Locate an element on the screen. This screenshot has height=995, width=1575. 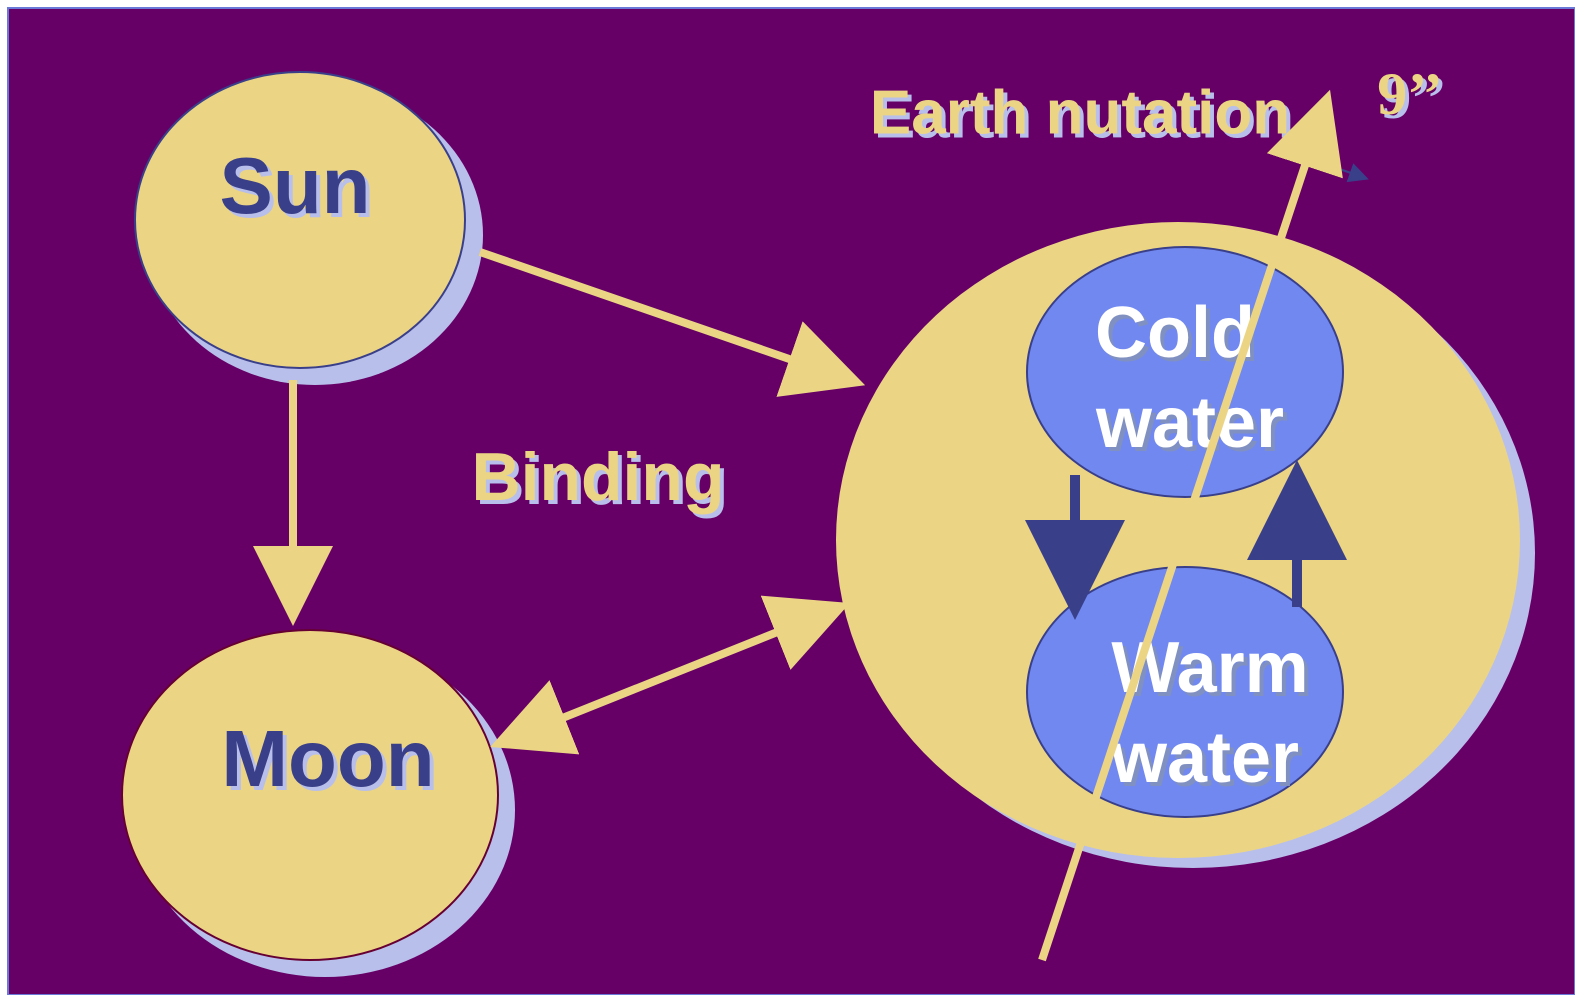
moon-label: Moon is located at coordinates (327, 758).